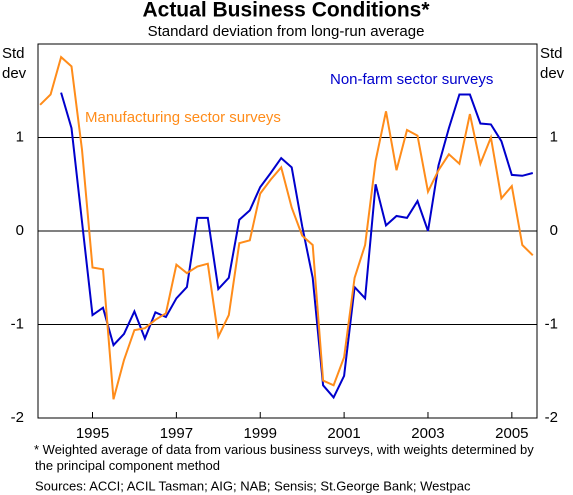 The image size is (573, 495). What do you see at coordinates (511, 433) in the screenshot?
I see `x-tick-label: 2005` at bounding box center [511, 433].